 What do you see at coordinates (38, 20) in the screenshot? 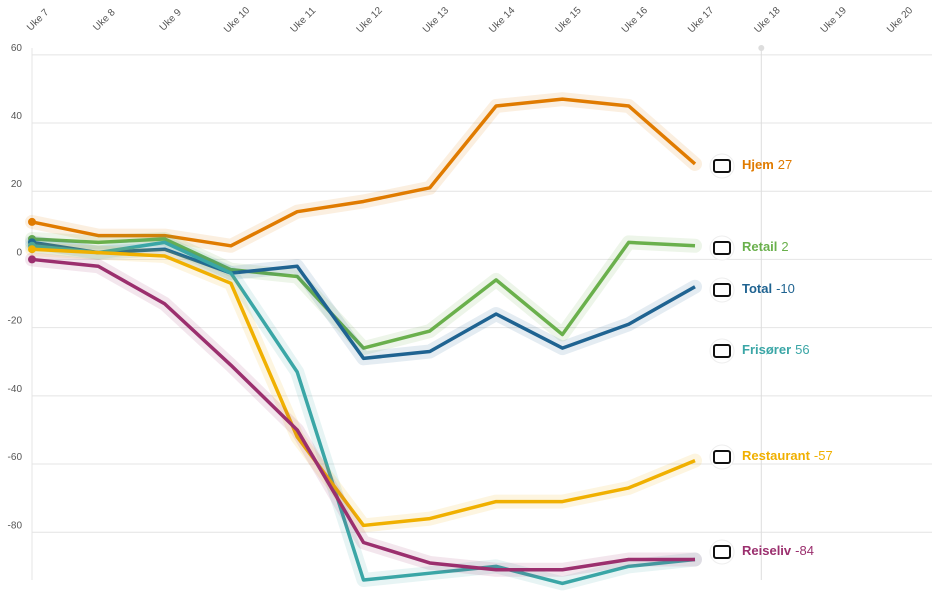
I see `x-tick-label: Uke 7` at bounding box center [38, 20].